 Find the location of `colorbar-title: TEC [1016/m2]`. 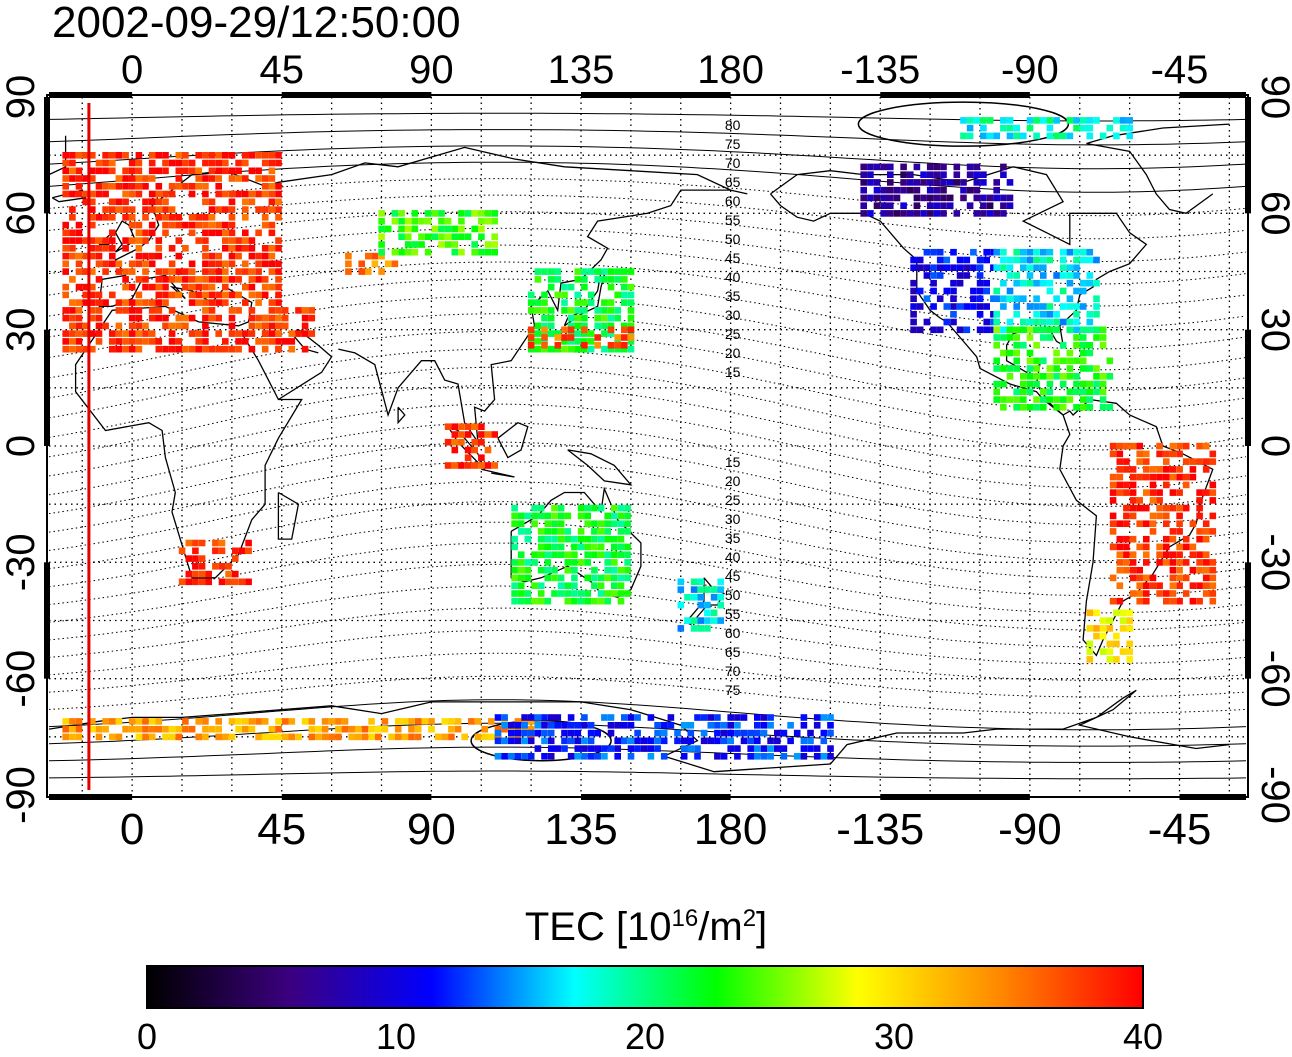

colorbar-title: TEC [1016/m2] is located at coordinates (646, 927).